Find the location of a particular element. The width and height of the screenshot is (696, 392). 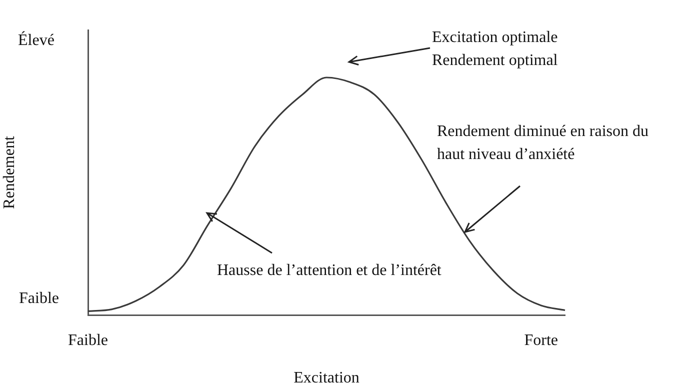

text: Excitation optimale Rendement optimal is located at coordinates (495, 49).